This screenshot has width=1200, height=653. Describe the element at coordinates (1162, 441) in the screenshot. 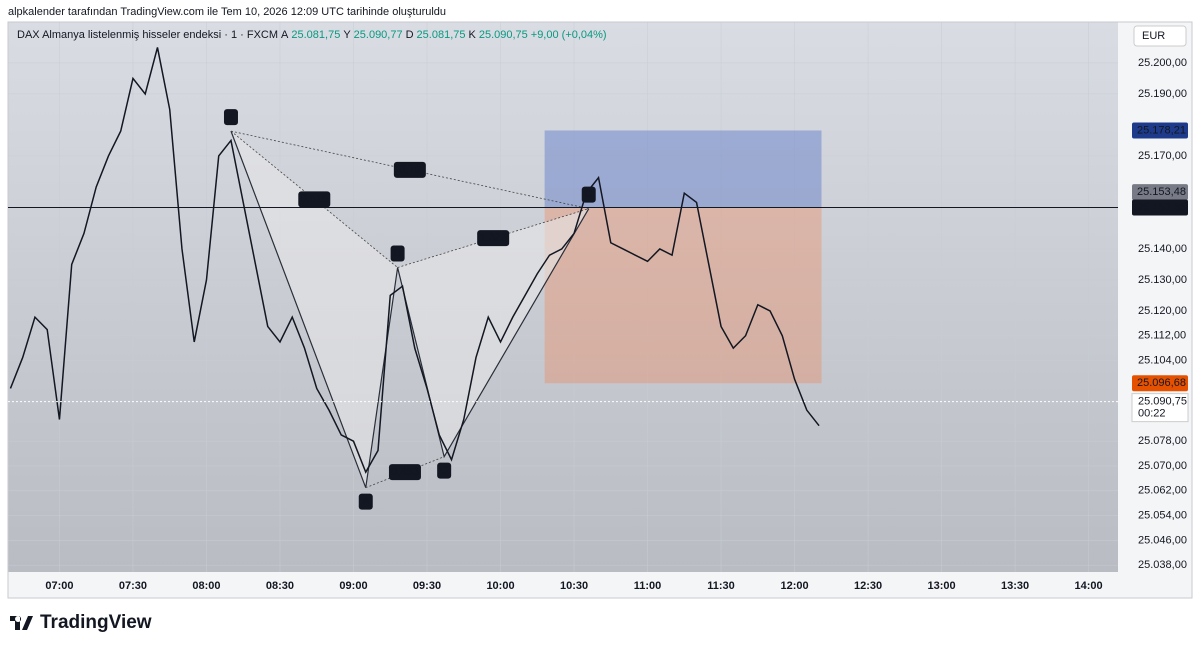

I see `y-tick-label: 25.078,00` at that location.